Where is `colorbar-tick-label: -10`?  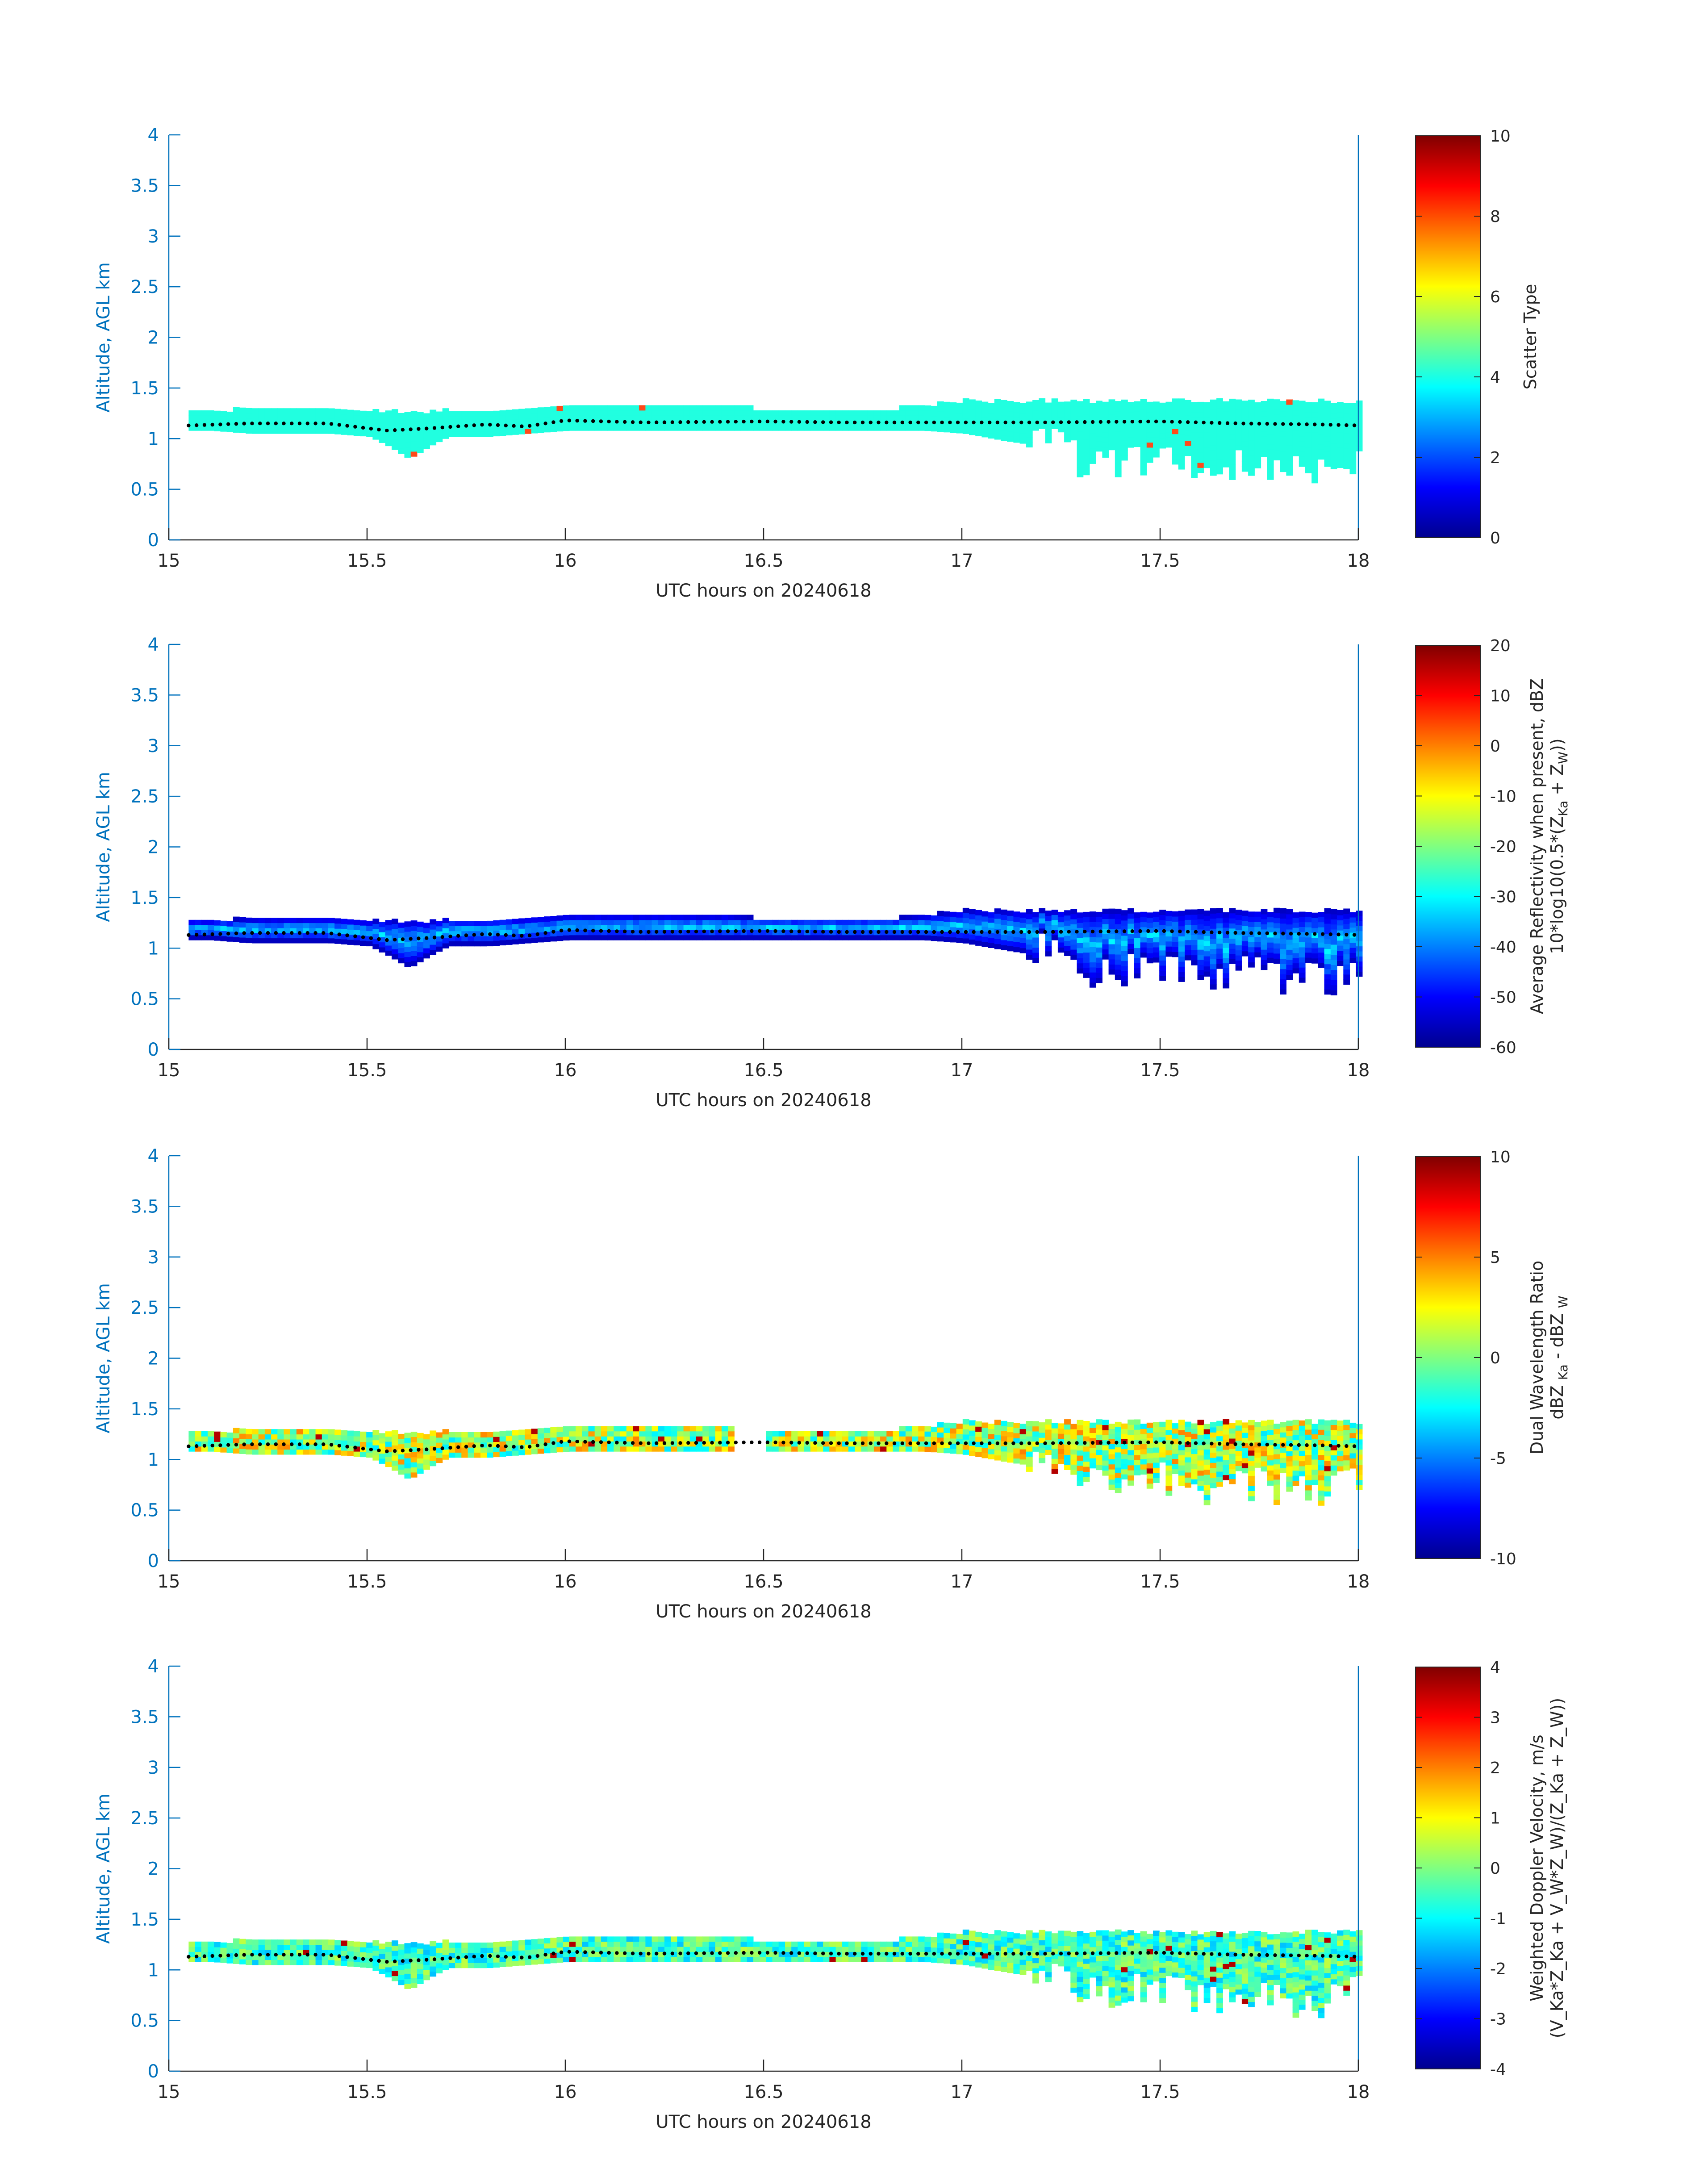
colorbar-tick-label: -10 is located at coordinates (1503, 1559).